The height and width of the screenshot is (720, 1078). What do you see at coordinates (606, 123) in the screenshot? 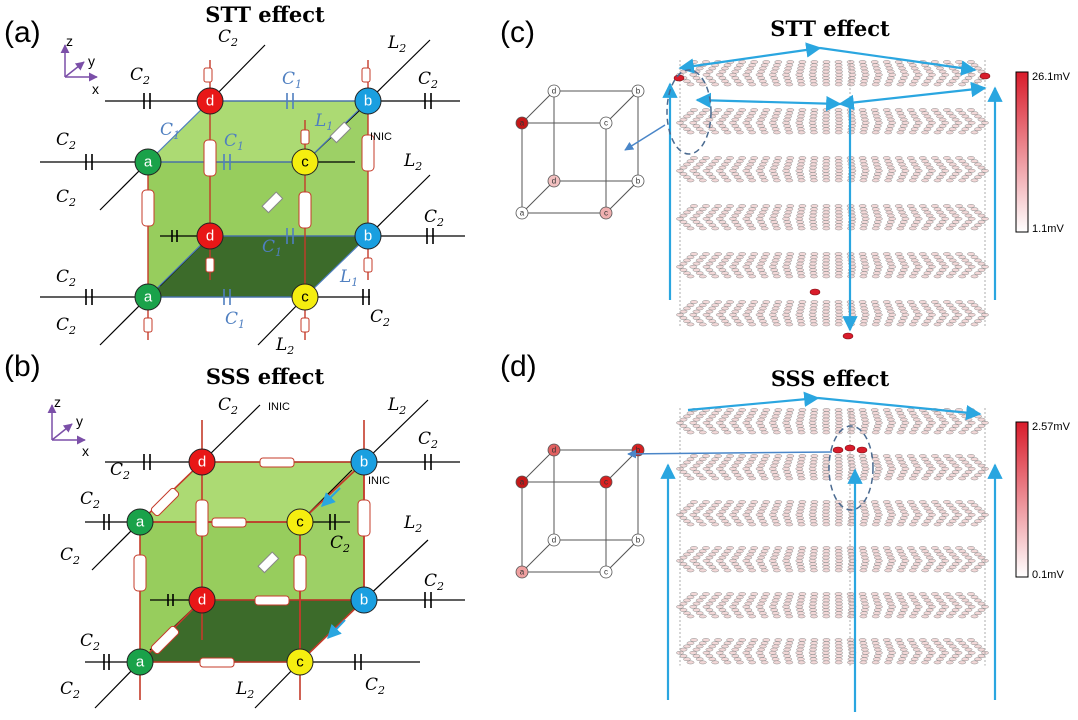
I see `mini-cube-node-label: c` at bounding box center [606, 123].